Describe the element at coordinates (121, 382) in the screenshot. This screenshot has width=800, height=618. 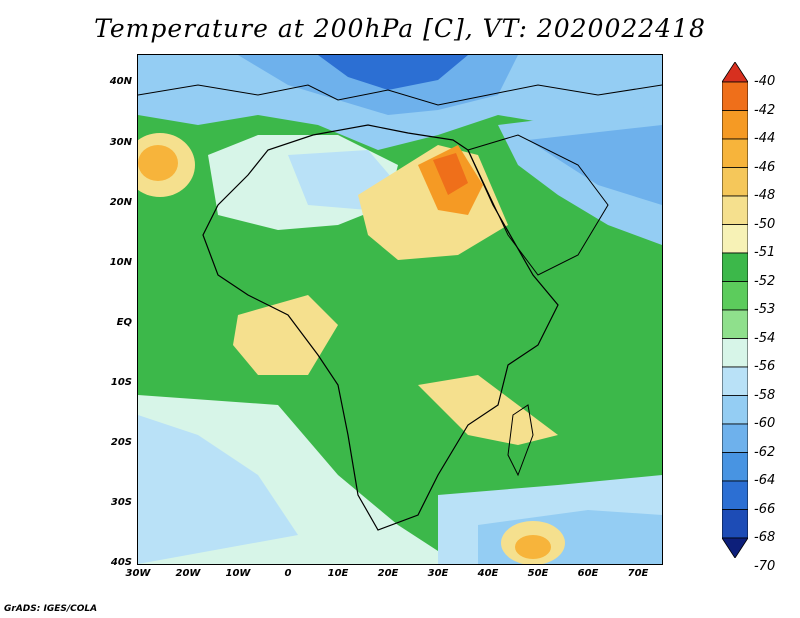
I see `lat-label: 10S` at that location.